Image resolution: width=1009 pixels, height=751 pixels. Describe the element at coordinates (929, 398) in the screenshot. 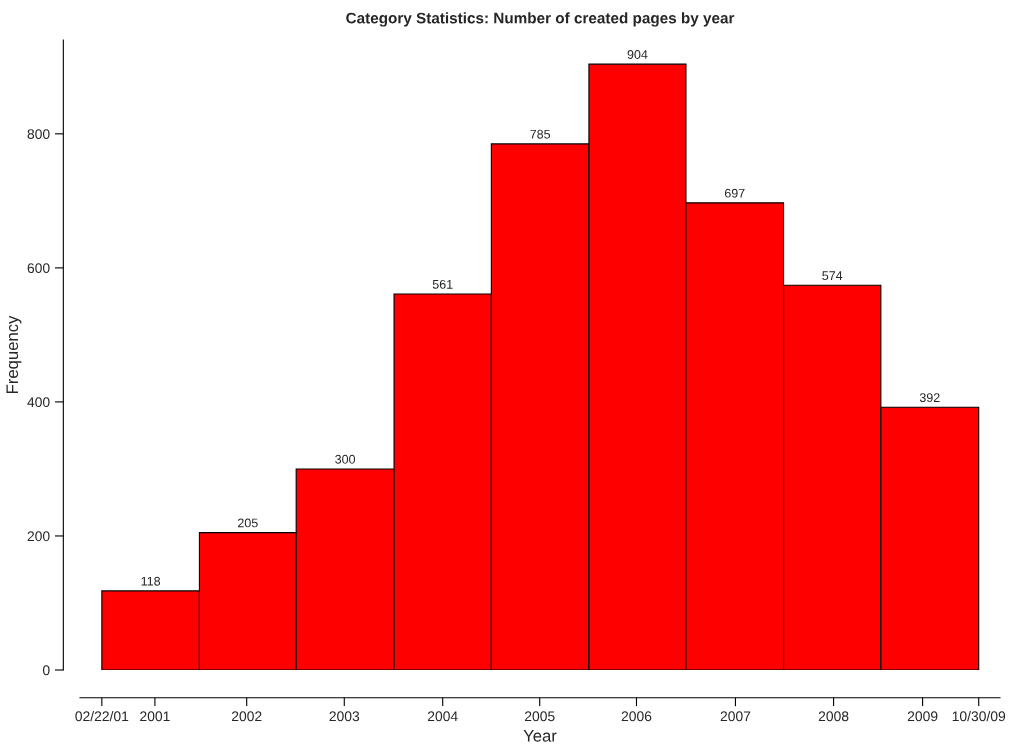

I see `data-label: 392` at that location.